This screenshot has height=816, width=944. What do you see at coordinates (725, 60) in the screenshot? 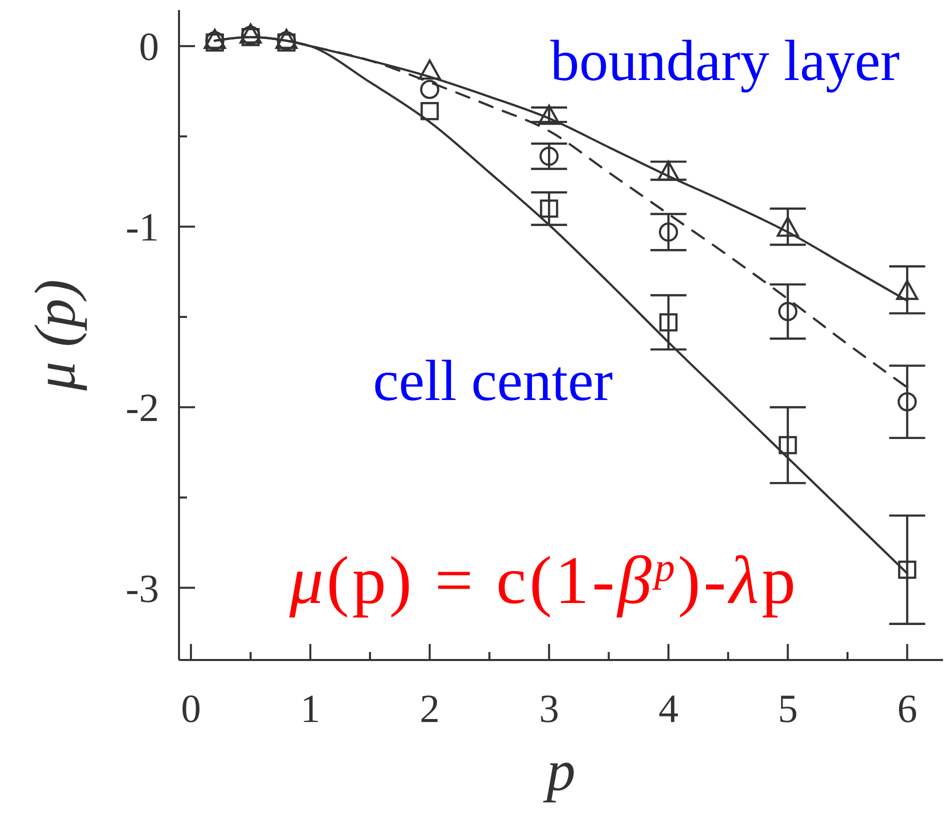
I see `annotation: boundary layer` at bounding box center [725, 60].